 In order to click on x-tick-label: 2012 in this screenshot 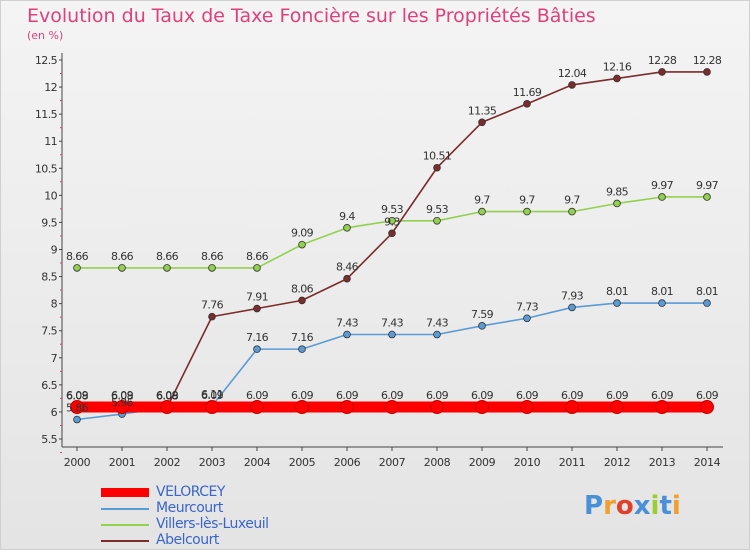, I will do `click(617, 462)`.